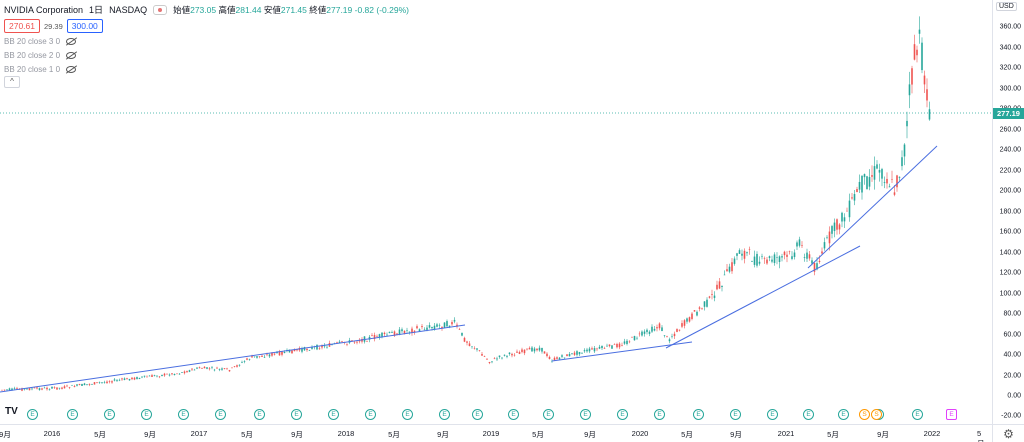 Image resolution: width=1024 pixels, height=442 pixels. Describe the element at coordinates (40, 41) in the screenshot. I see `indicator-bb-3: BB 20 close 3 0` at that location.